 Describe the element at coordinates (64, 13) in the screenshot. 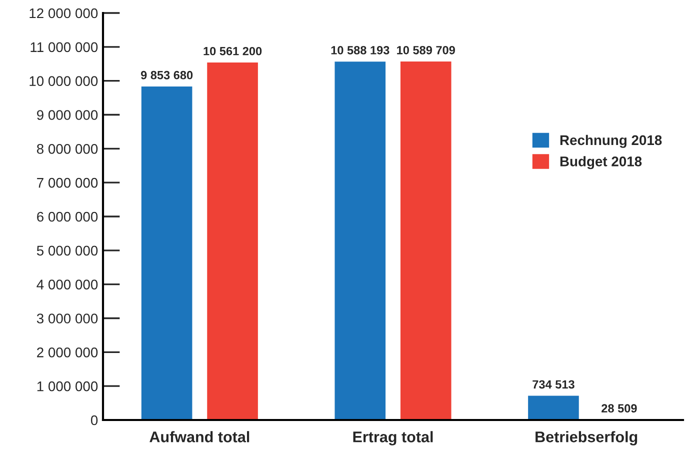

I see `y-tick-label: 12 000 000` at that location.